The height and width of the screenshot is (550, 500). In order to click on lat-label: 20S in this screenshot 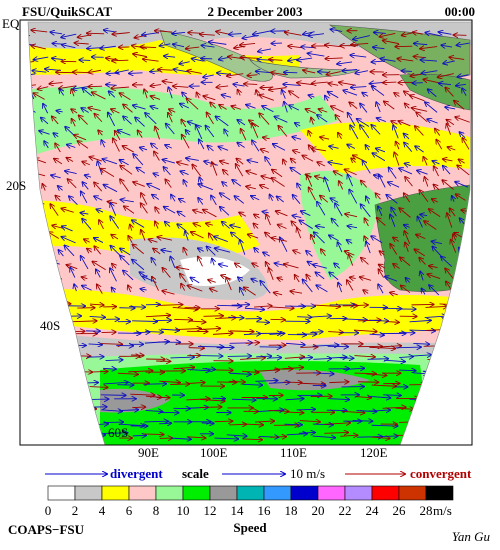, I will do `click(16, 185)`.